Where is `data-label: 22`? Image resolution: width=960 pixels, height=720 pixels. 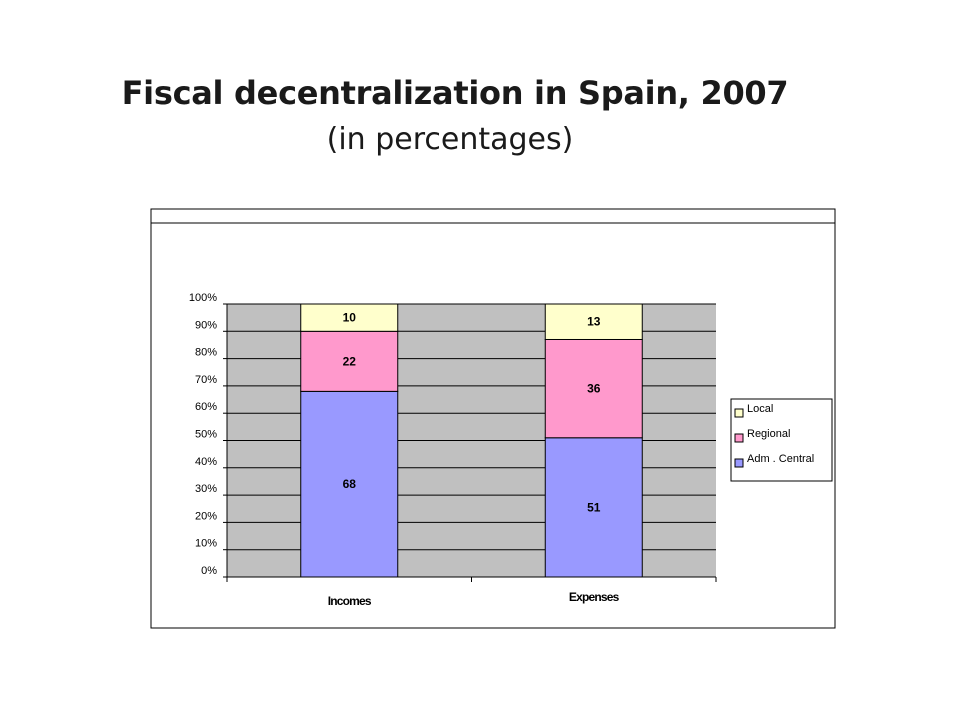
data-label: 22 is located at coordinates (350, 361).